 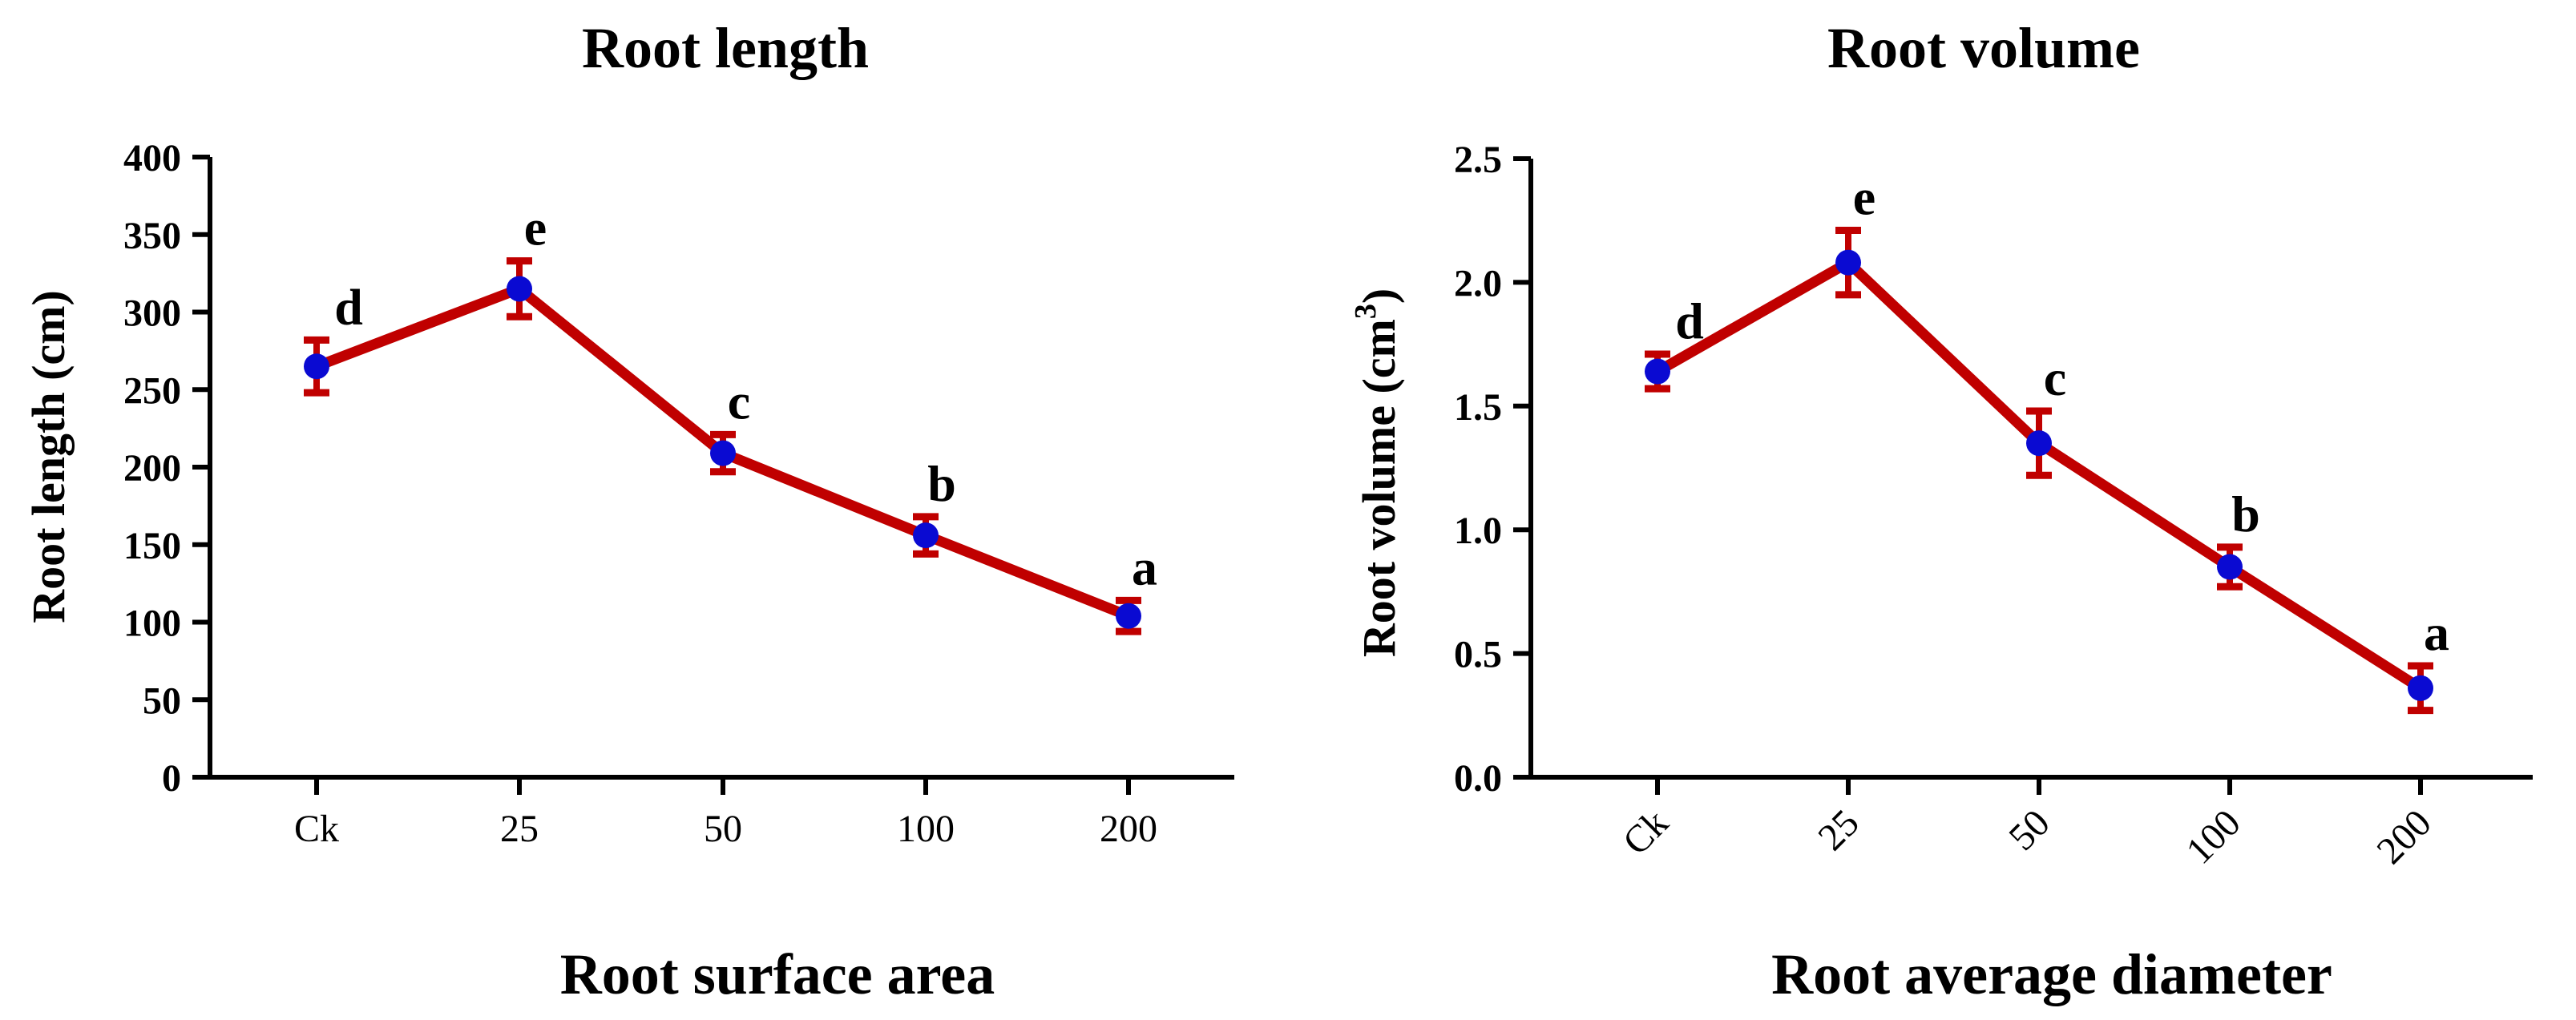 What do you see at coordinates (1478, 778) in the screenshot?
I see `y-tick-label: 0.0` at bounding box center [1478, 778].